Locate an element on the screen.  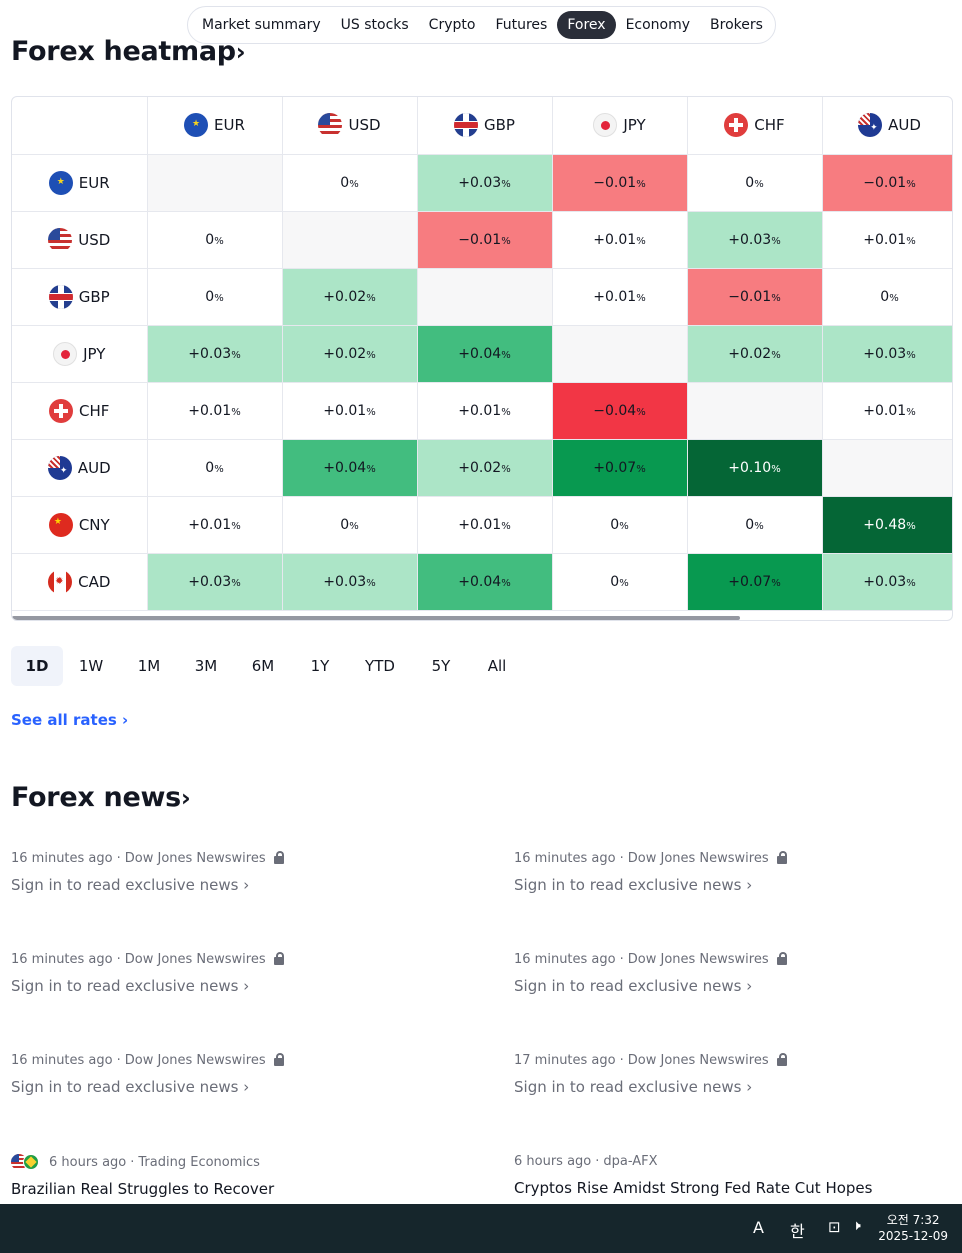
tab-brokers: Brokers is located at coordinates (736, 25).